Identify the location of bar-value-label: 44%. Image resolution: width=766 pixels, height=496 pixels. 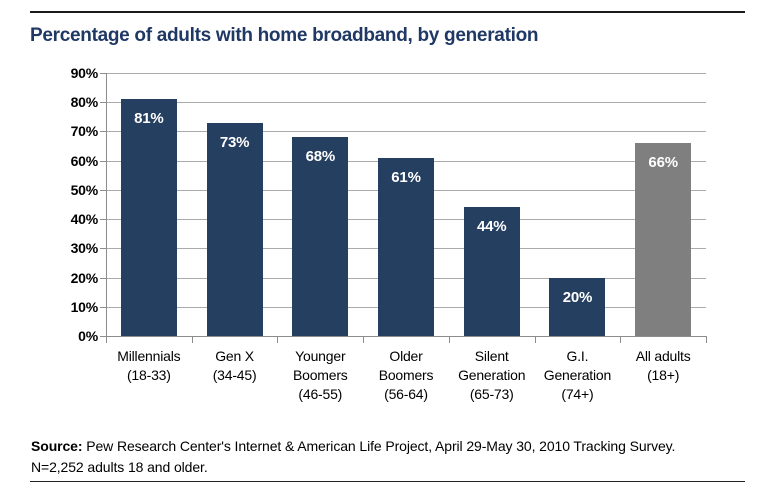
(491, 227).